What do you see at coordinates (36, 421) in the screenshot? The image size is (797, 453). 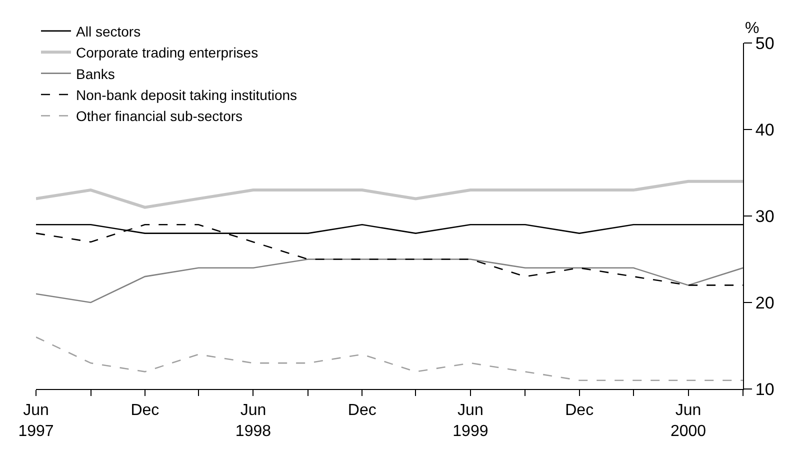 I see `x-tick-label: Jun 1997` at bounding box center [36, 421].